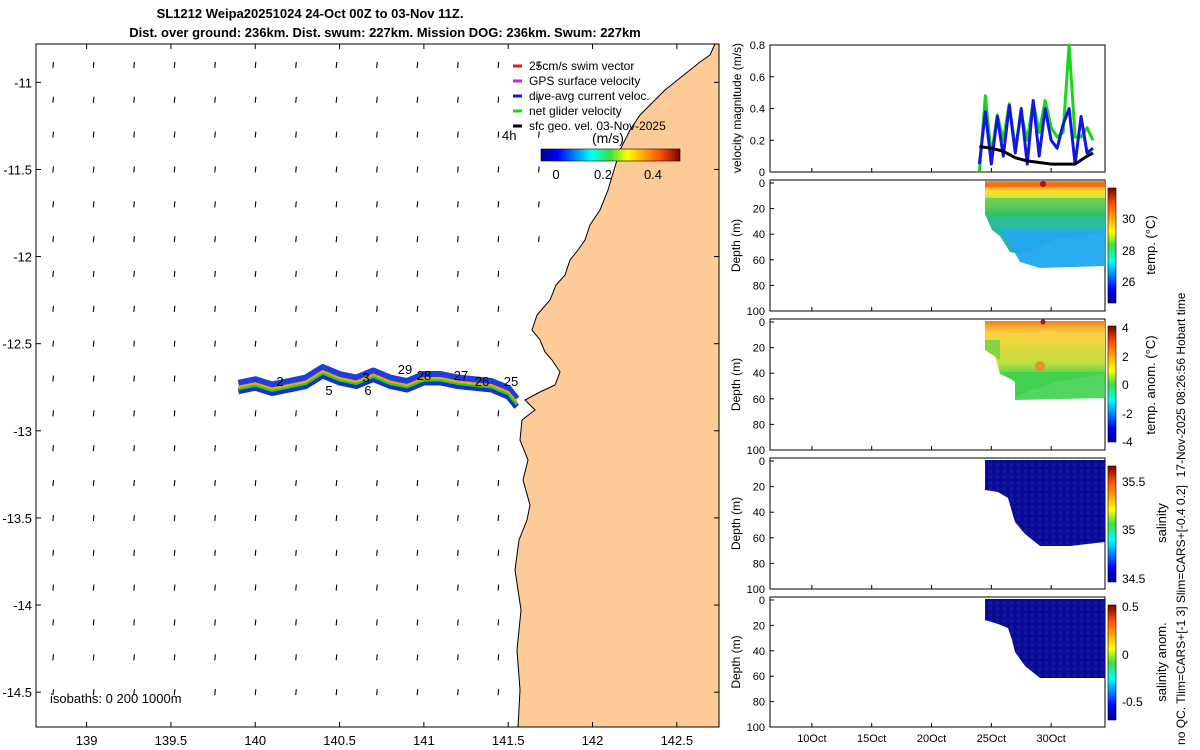  What do you see at coordinates (1125, 385) in the screenshot?
I see `anom-cb-tick-0: 0` at bounding box center [1125, 385].